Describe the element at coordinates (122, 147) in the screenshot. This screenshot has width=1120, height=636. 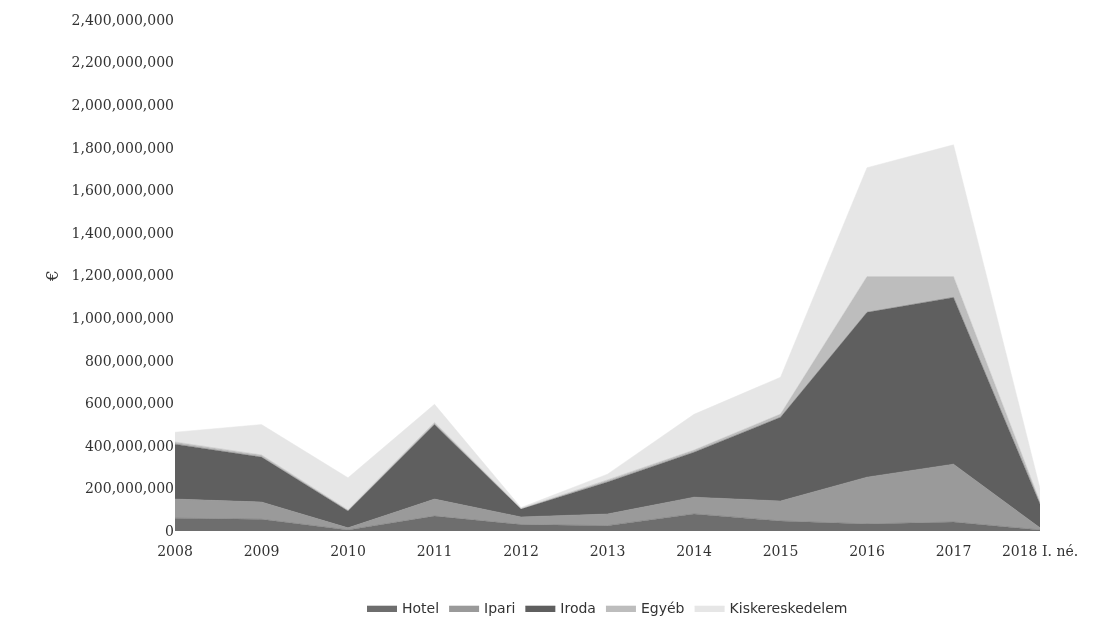
I see `y-tick-label: 1,800,000,000` at that location.